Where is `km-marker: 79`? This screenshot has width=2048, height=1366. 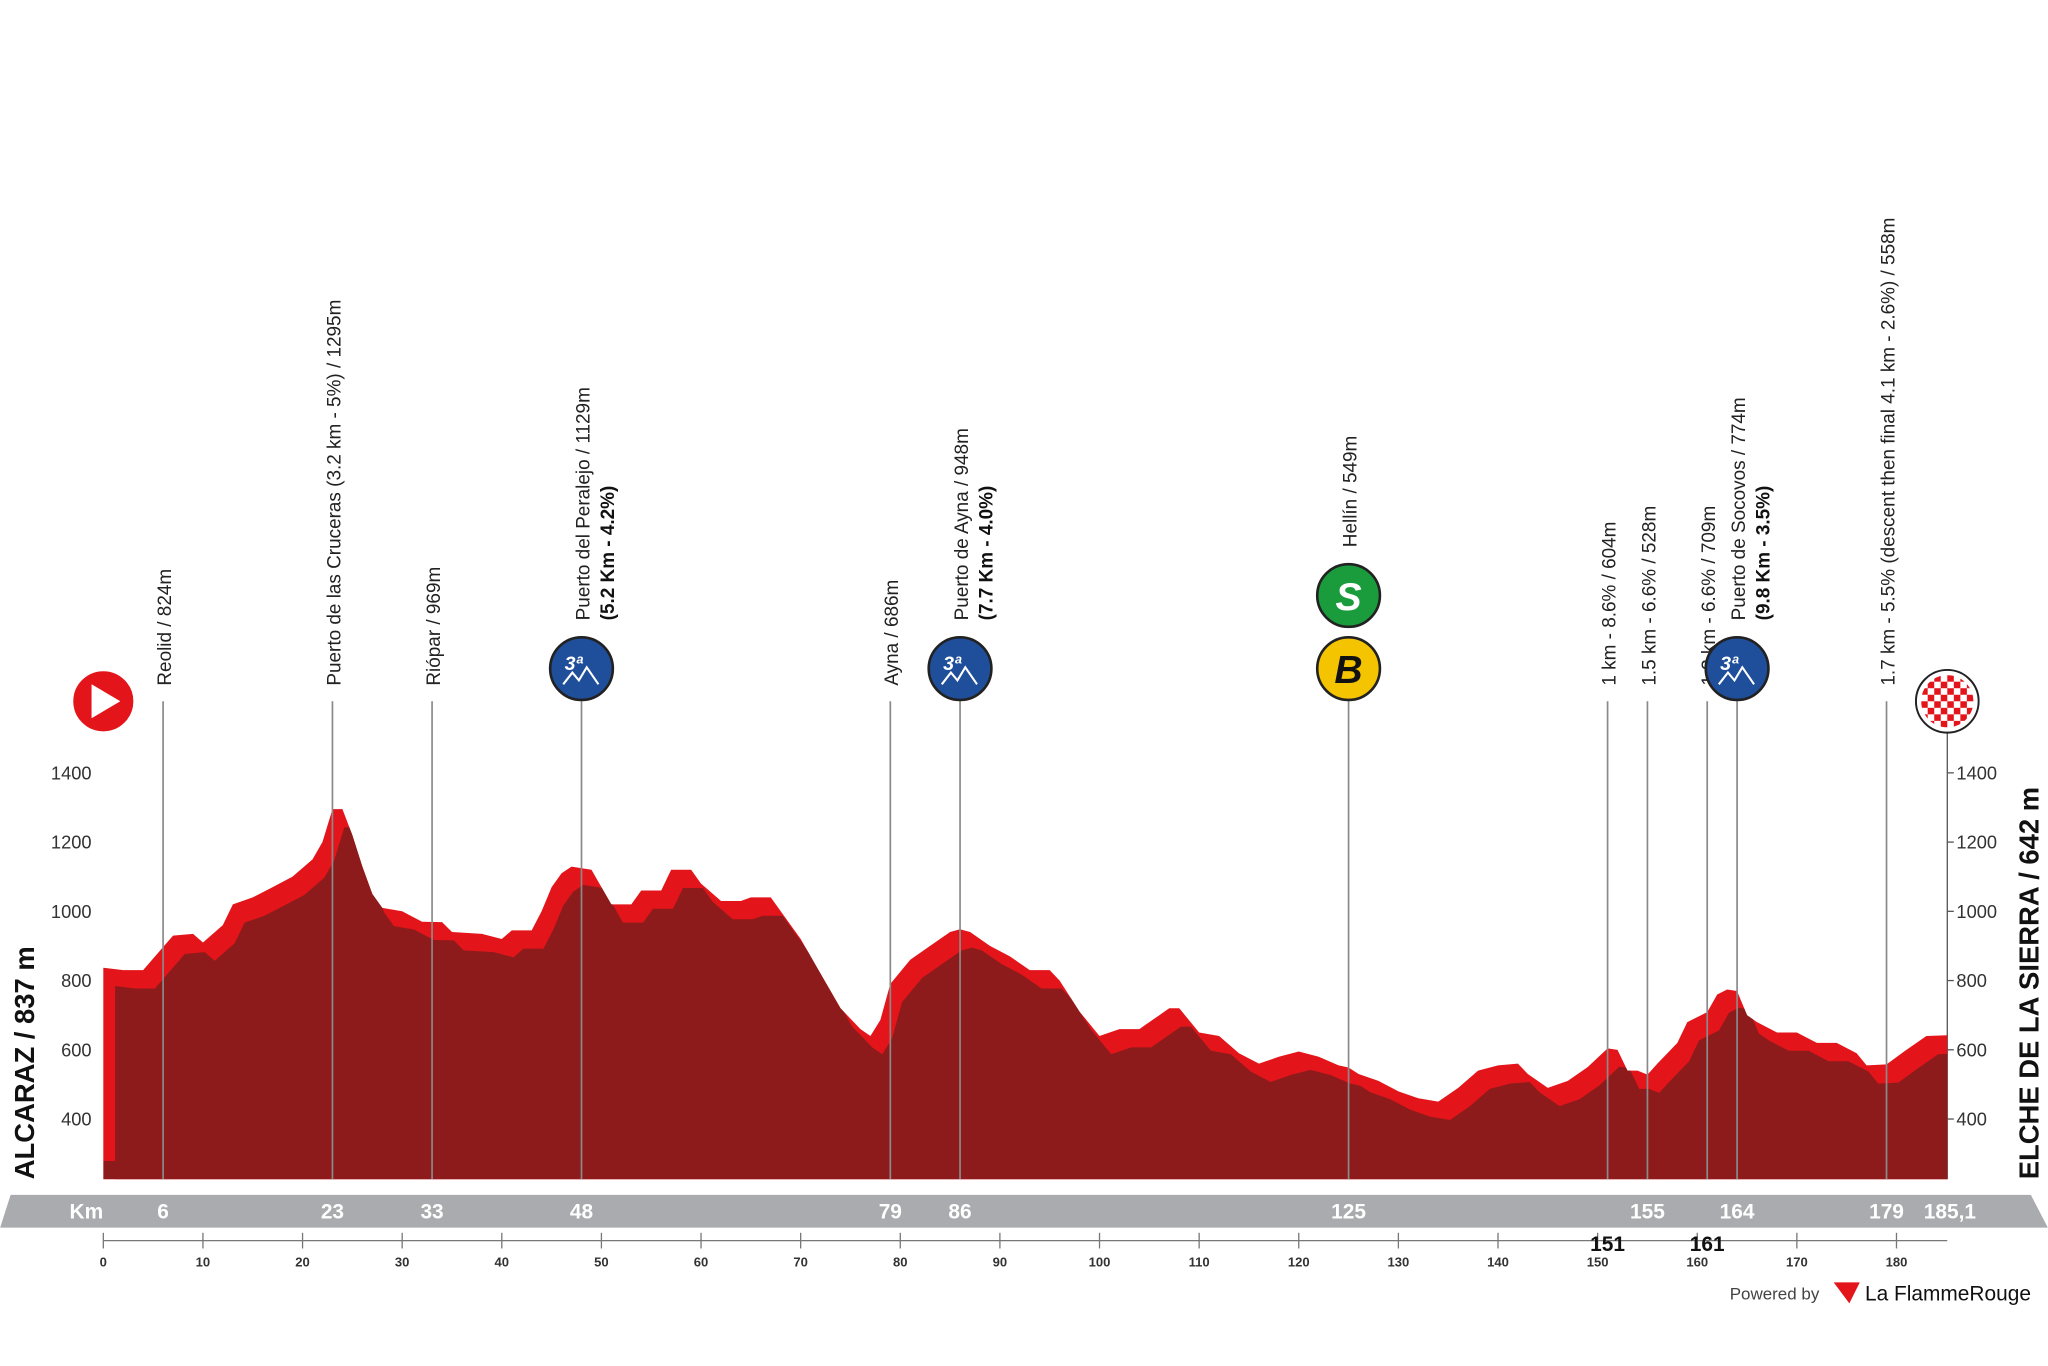 km-marker: 79 is located at coordinates (890, 1211).